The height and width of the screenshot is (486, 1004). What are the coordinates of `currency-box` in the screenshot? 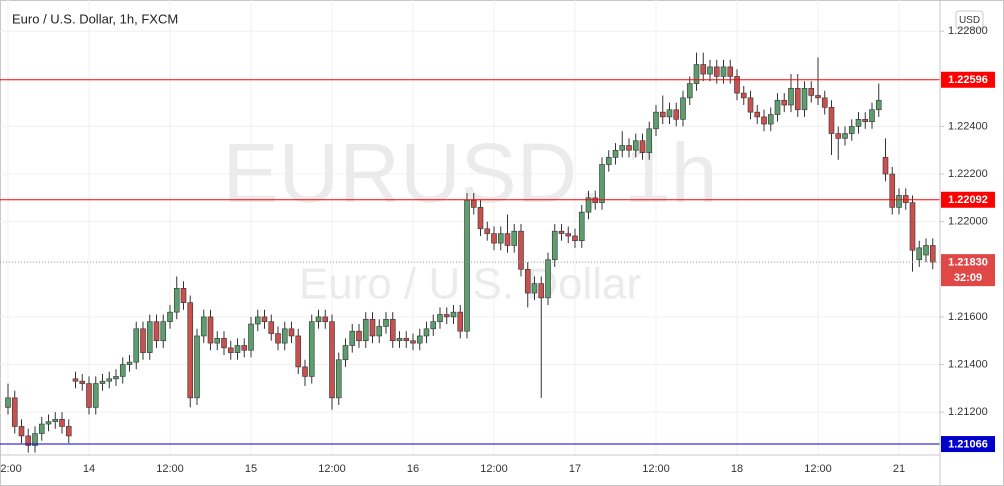 It's located at (969, 20).